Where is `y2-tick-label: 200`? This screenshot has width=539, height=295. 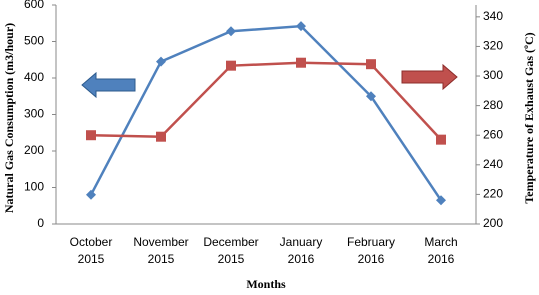 y2-tick-label: 200 is located at coordinates (493, 223).